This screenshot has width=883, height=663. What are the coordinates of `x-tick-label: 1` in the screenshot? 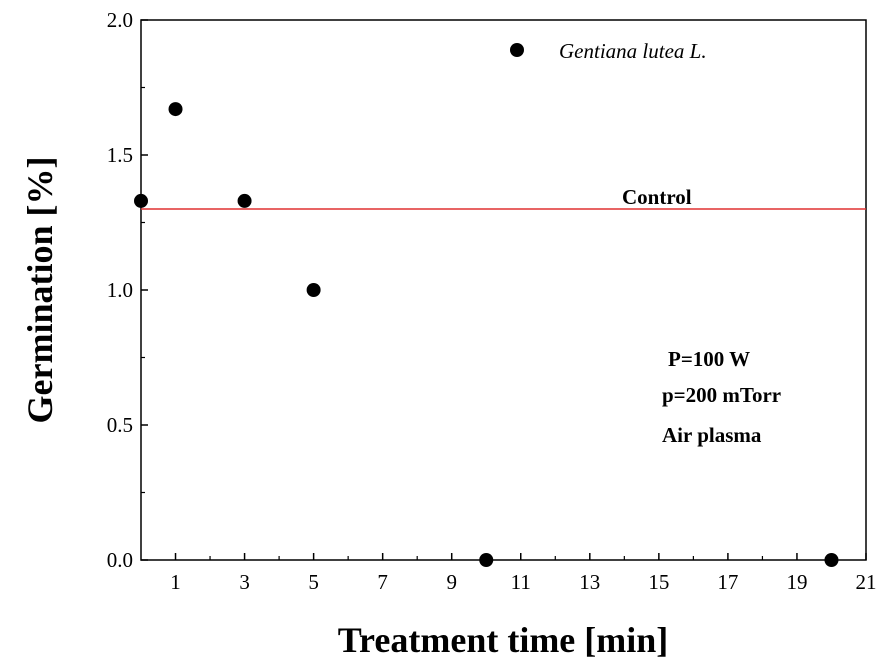 It's located at (175, 582).